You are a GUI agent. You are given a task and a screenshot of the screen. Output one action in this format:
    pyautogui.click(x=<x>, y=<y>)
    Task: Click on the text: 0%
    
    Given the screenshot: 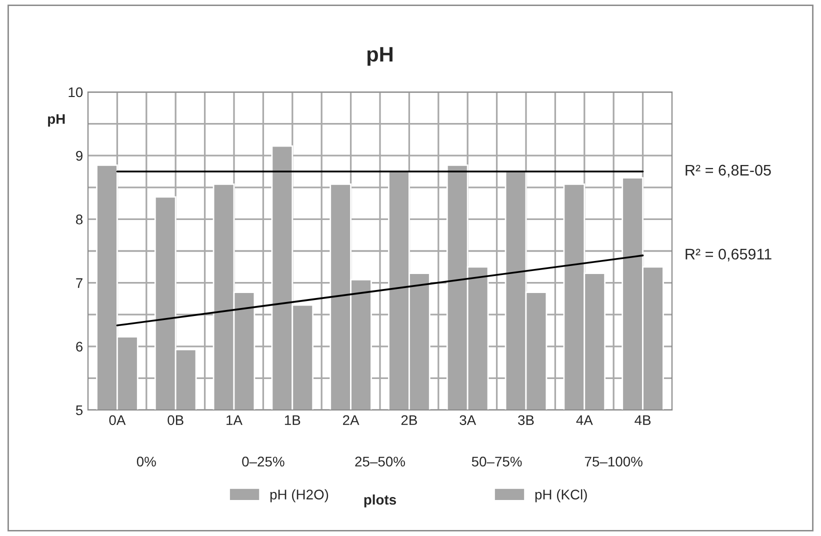 What is the action you would take?
    pyautogui.click(x=146, y=461)
    